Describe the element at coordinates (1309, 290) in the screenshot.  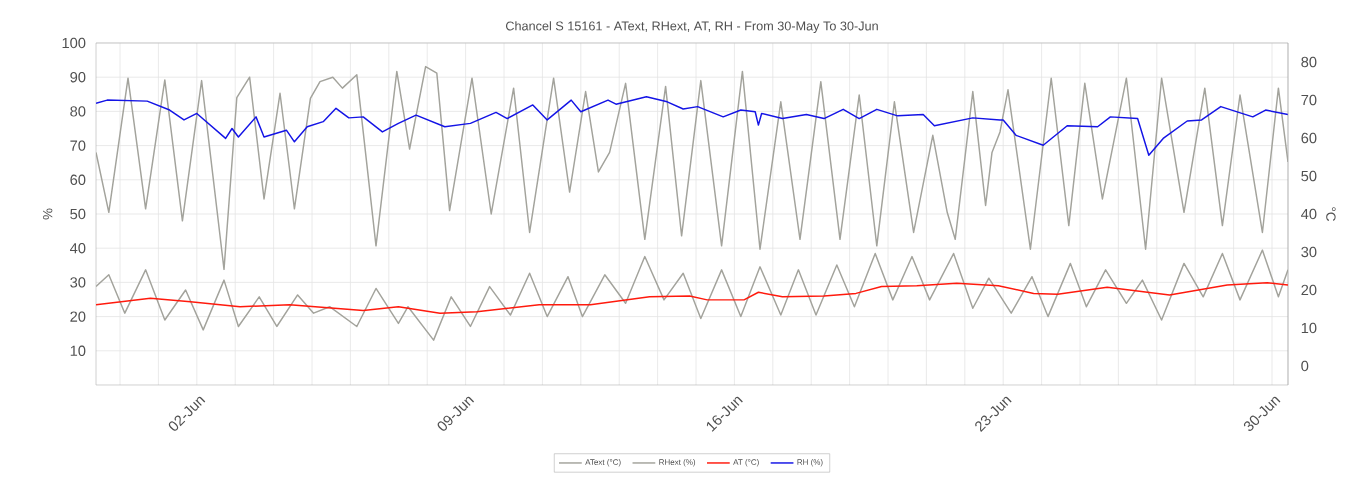
I see `y2-tick-label: 20` at that location.